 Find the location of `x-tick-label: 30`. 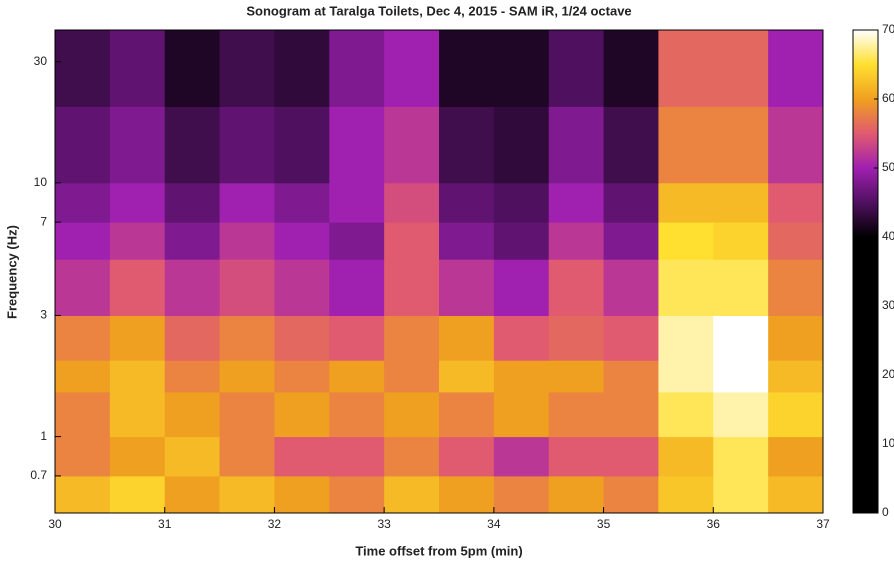

x-tick-label: 30 is located at coordinates (55, 524).